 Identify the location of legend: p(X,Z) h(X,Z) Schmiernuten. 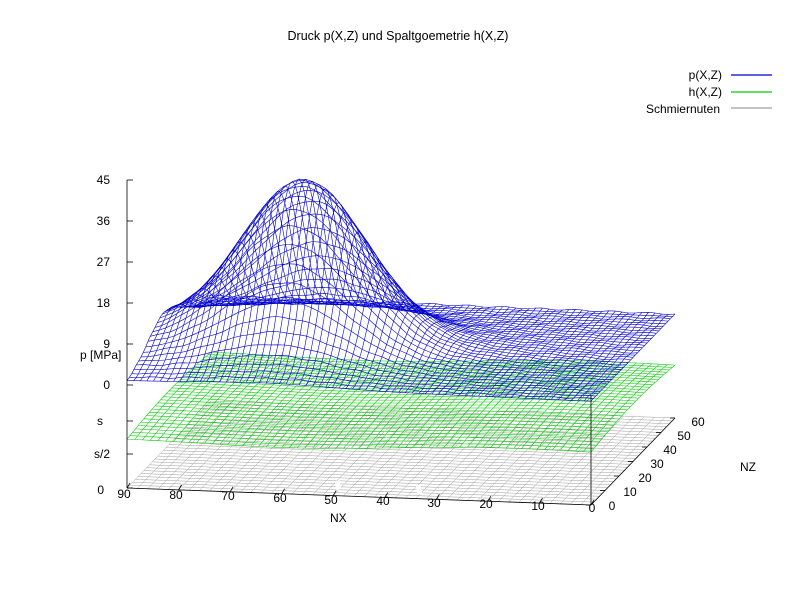
(709, 92).